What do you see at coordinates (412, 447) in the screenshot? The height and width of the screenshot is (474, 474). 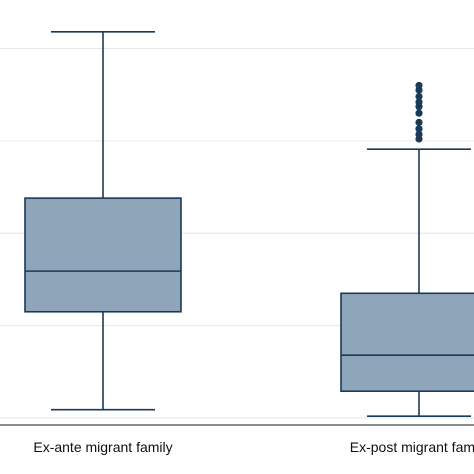 I see `x-tick-label-ex-post: Ex-post migrant family` at bounding box center [412, 447].